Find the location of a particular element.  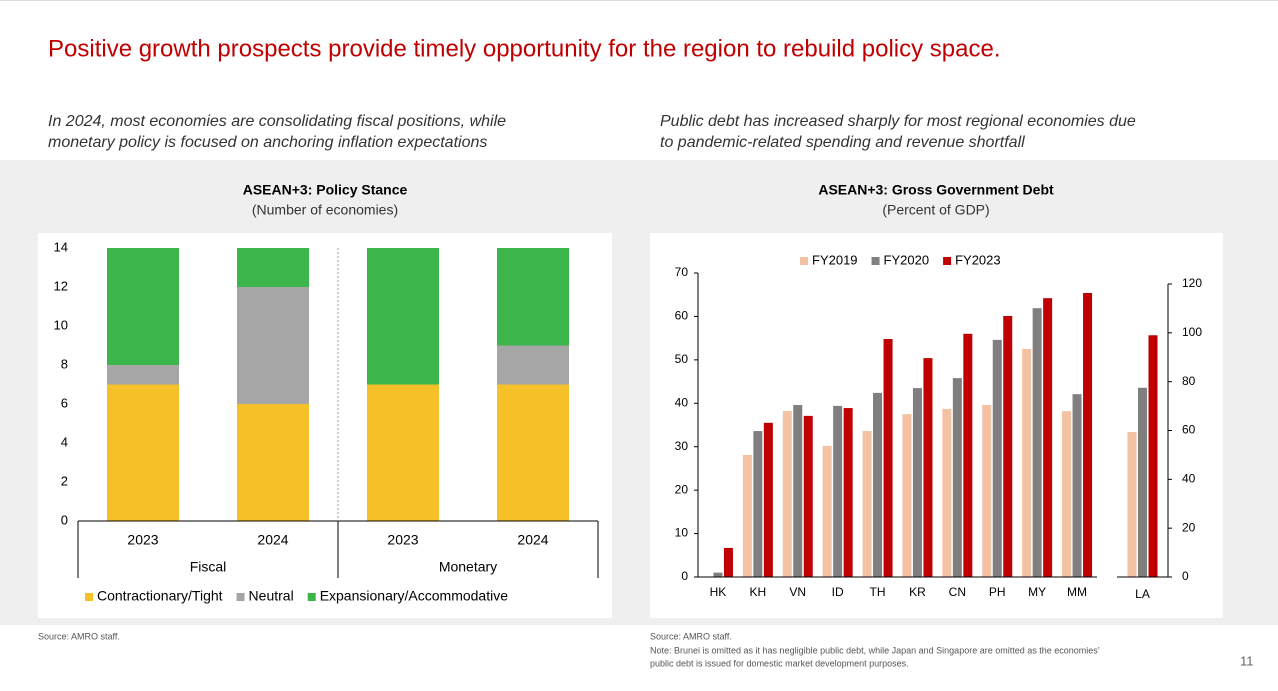

x-tick-label: VN is located at coordinates (797, 592).